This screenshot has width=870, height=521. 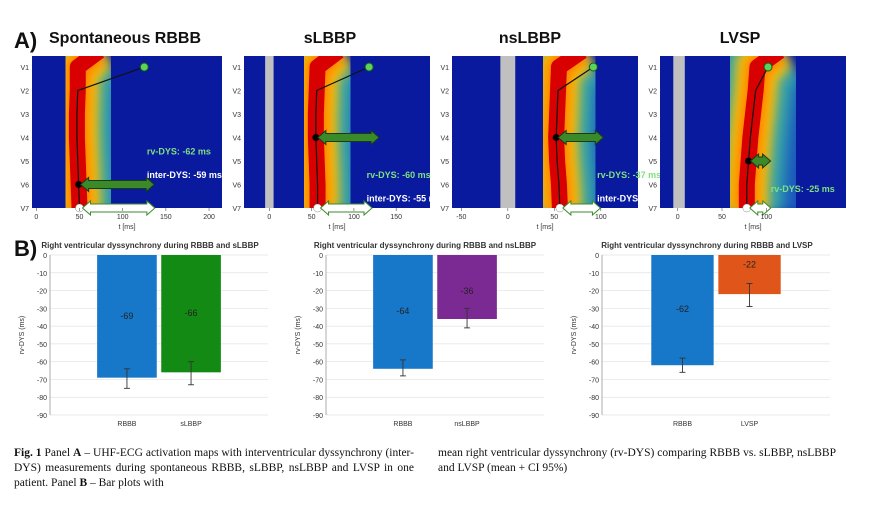 I want to click on x-tick-label: 200, so click(x=209, y=217).